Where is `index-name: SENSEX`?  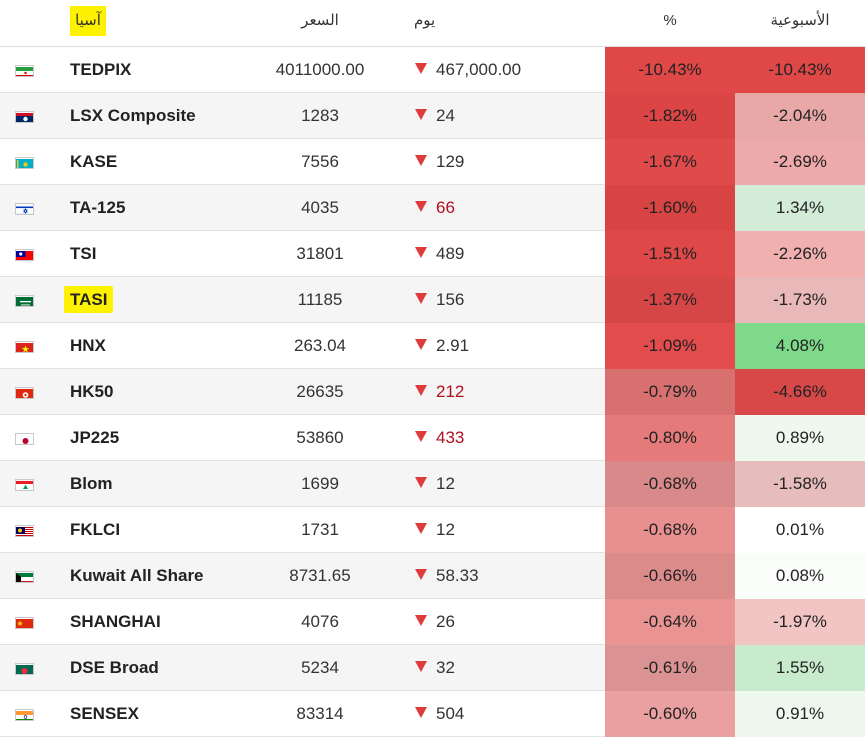 index-name: SENSEX is located at coordinates (104, 713).